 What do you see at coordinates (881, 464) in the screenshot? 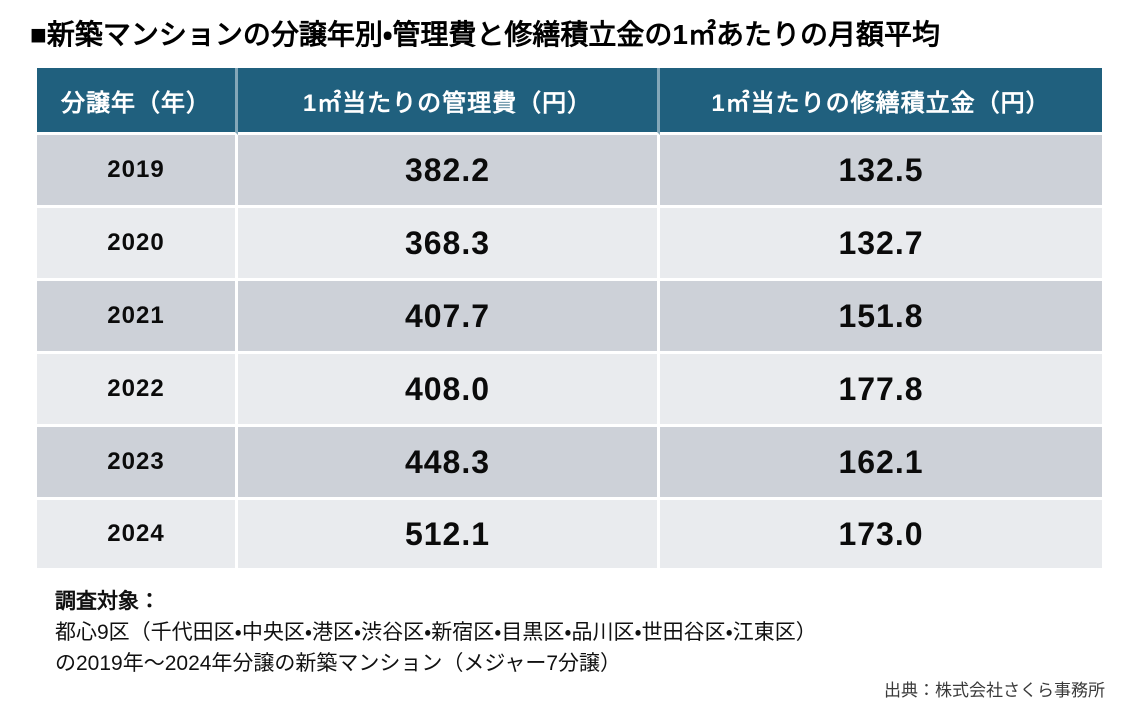
I see `repair-reserve-cell: 162.1` at bounding box center [881, 464].